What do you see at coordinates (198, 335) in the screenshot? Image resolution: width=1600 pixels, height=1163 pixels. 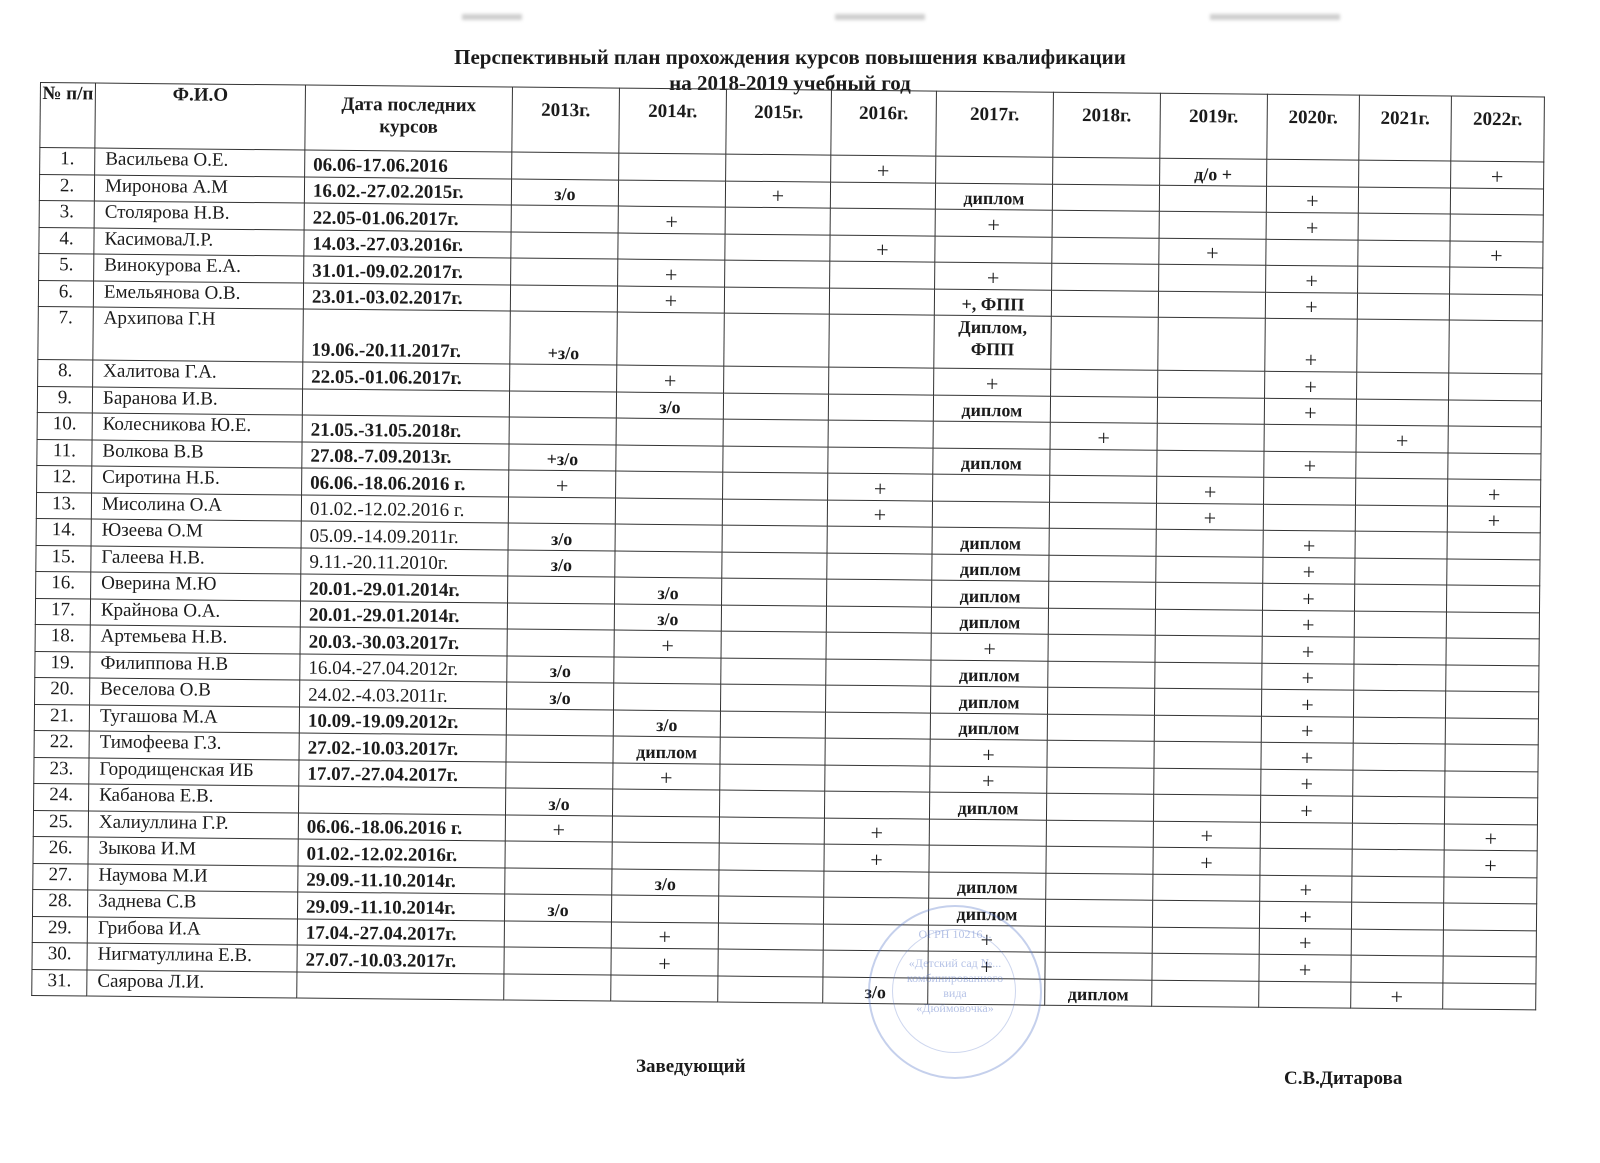 I see `employee-name: Архипова Г.Н` at bounding box center [198, 335].